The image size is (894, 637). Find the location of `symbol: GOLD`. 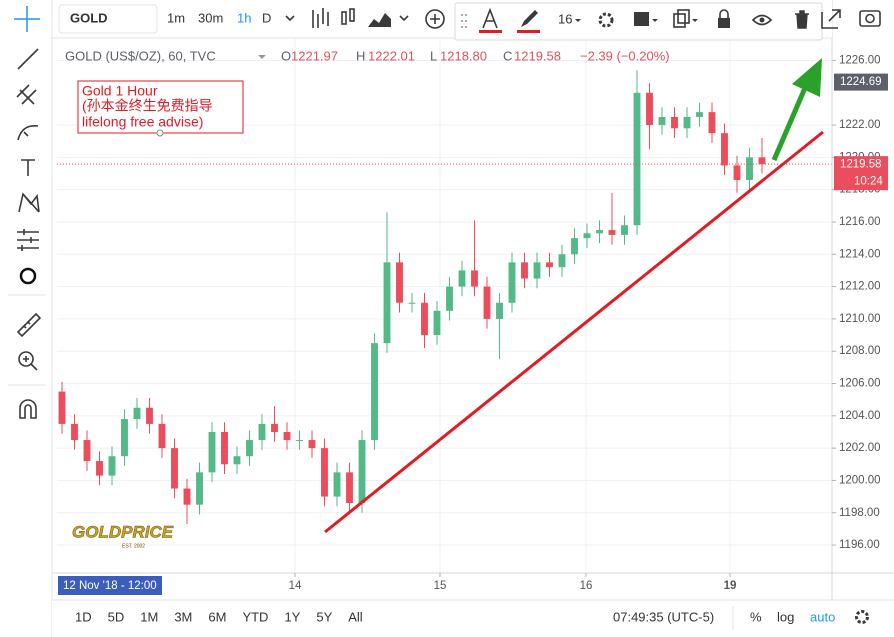

symbol: GOLD is located at coordinates (89, 17).